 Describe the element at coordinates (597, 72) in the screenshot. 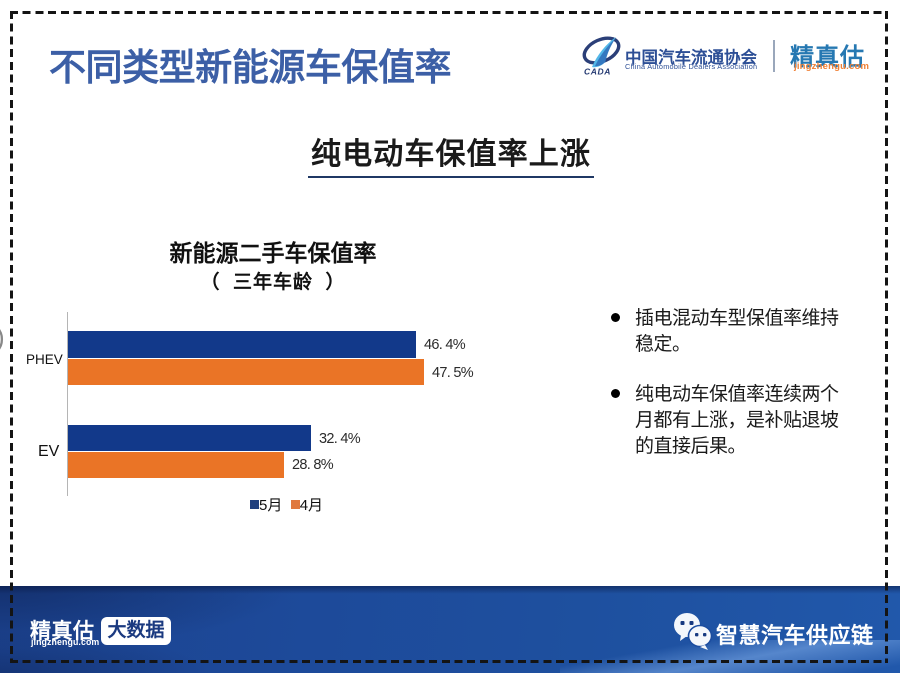

I see `svg-text: CADA` at that location.